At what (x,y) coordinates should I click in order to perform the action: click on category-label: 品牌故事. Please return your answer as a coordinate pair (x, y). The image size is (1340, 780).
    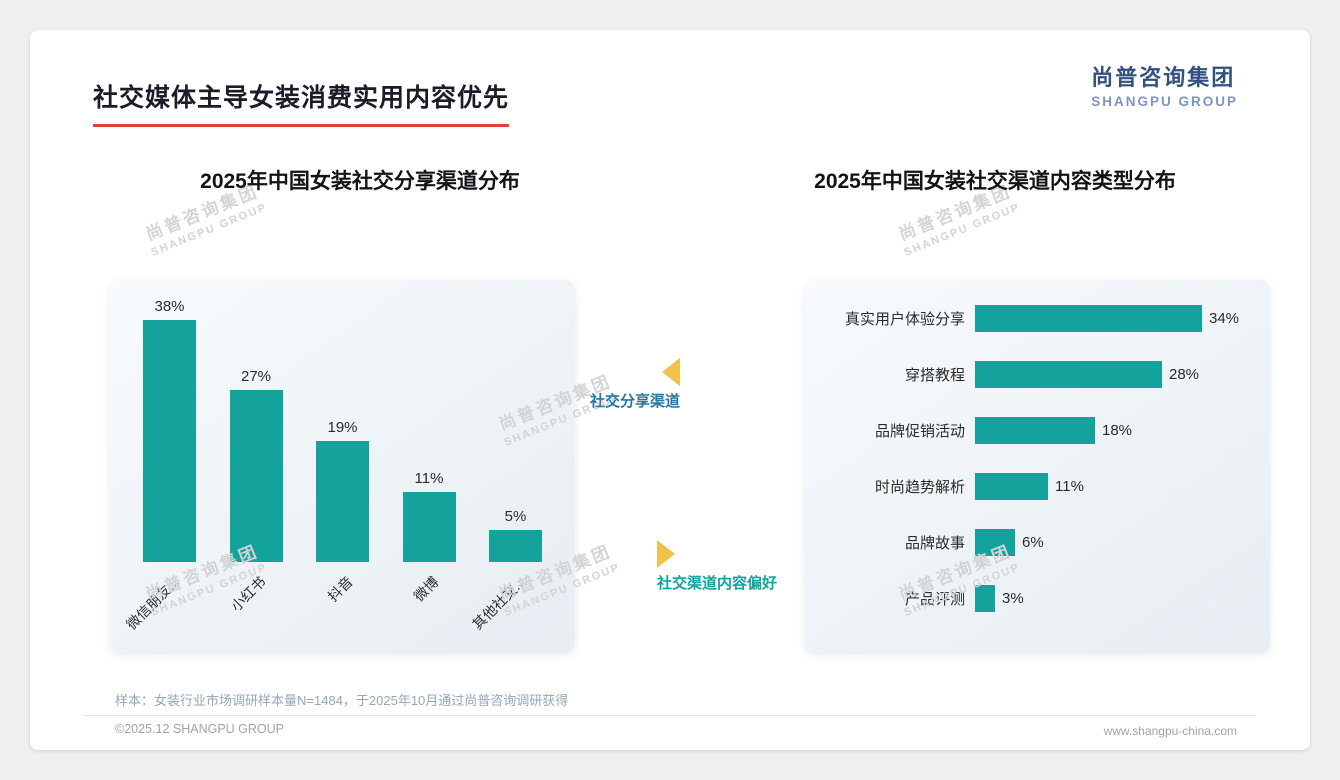
    Looking at the image, I should click on (934, 543).